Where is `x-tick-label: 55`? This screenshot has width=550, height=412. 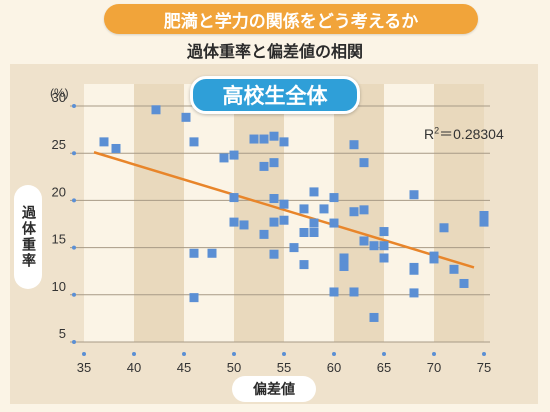 x-tick-label: 55 is located at coordinates (284, 367).